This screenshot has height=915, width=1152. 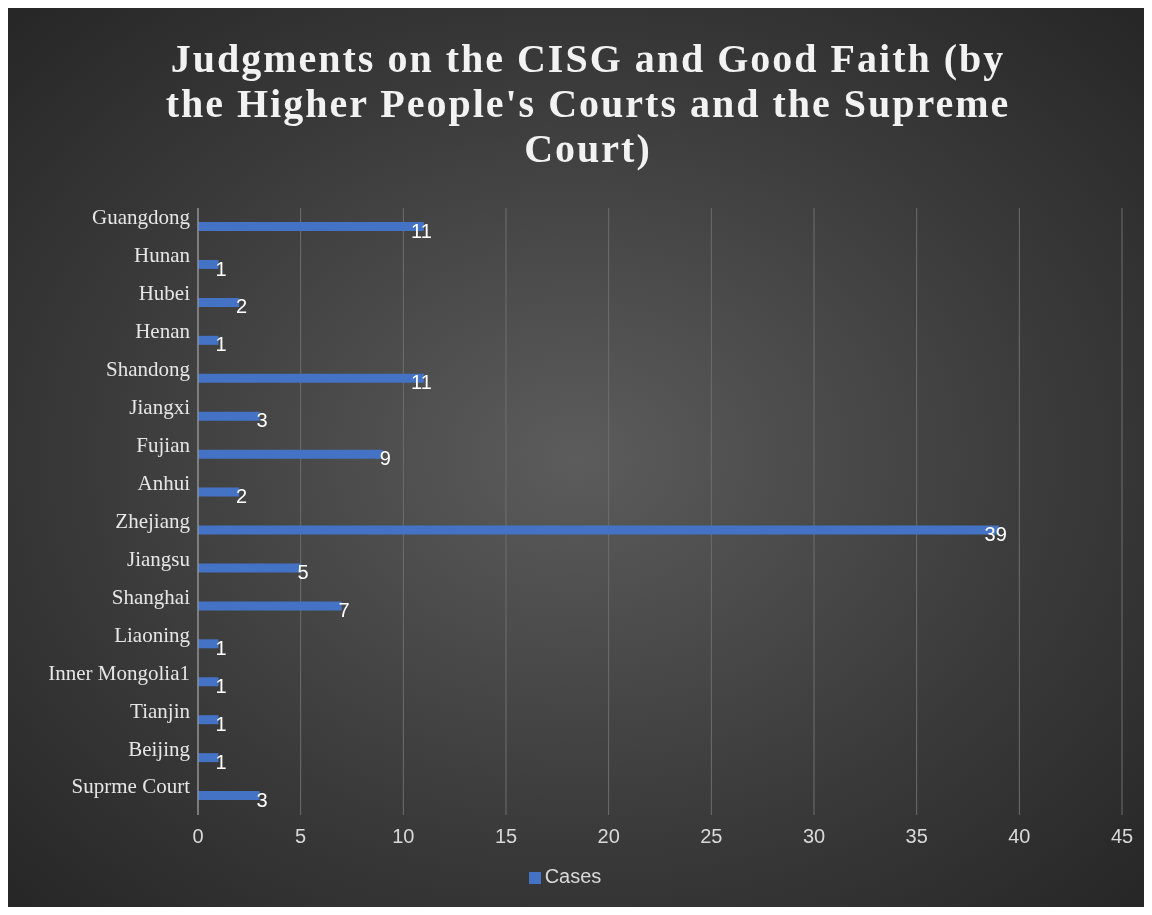 I want to click on data-label: 7, so click(x=344, y=609).